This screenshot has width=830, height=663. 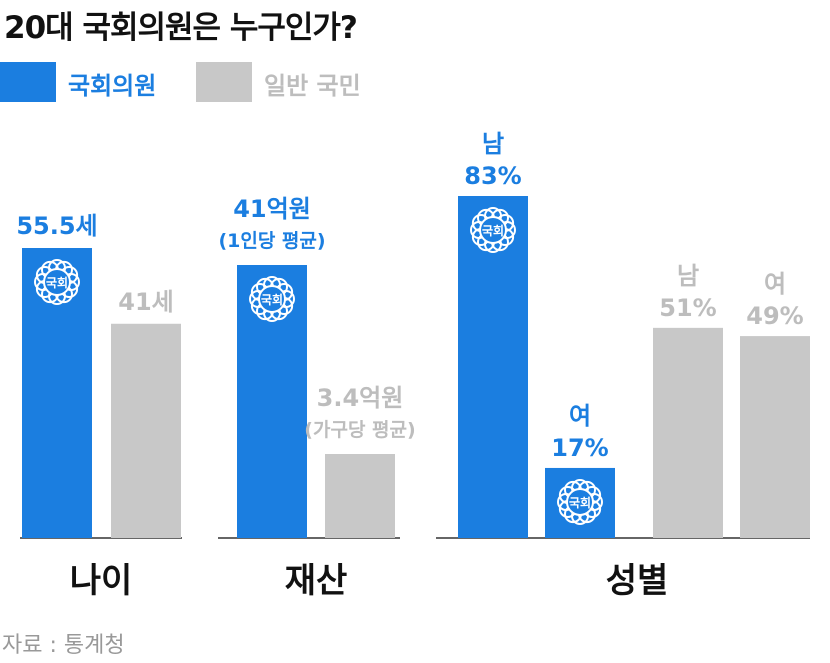 What do you see at coordinates (272, 209) in the screenshot?
I see `data-label: 41억원` at bounding box center [272, 209].